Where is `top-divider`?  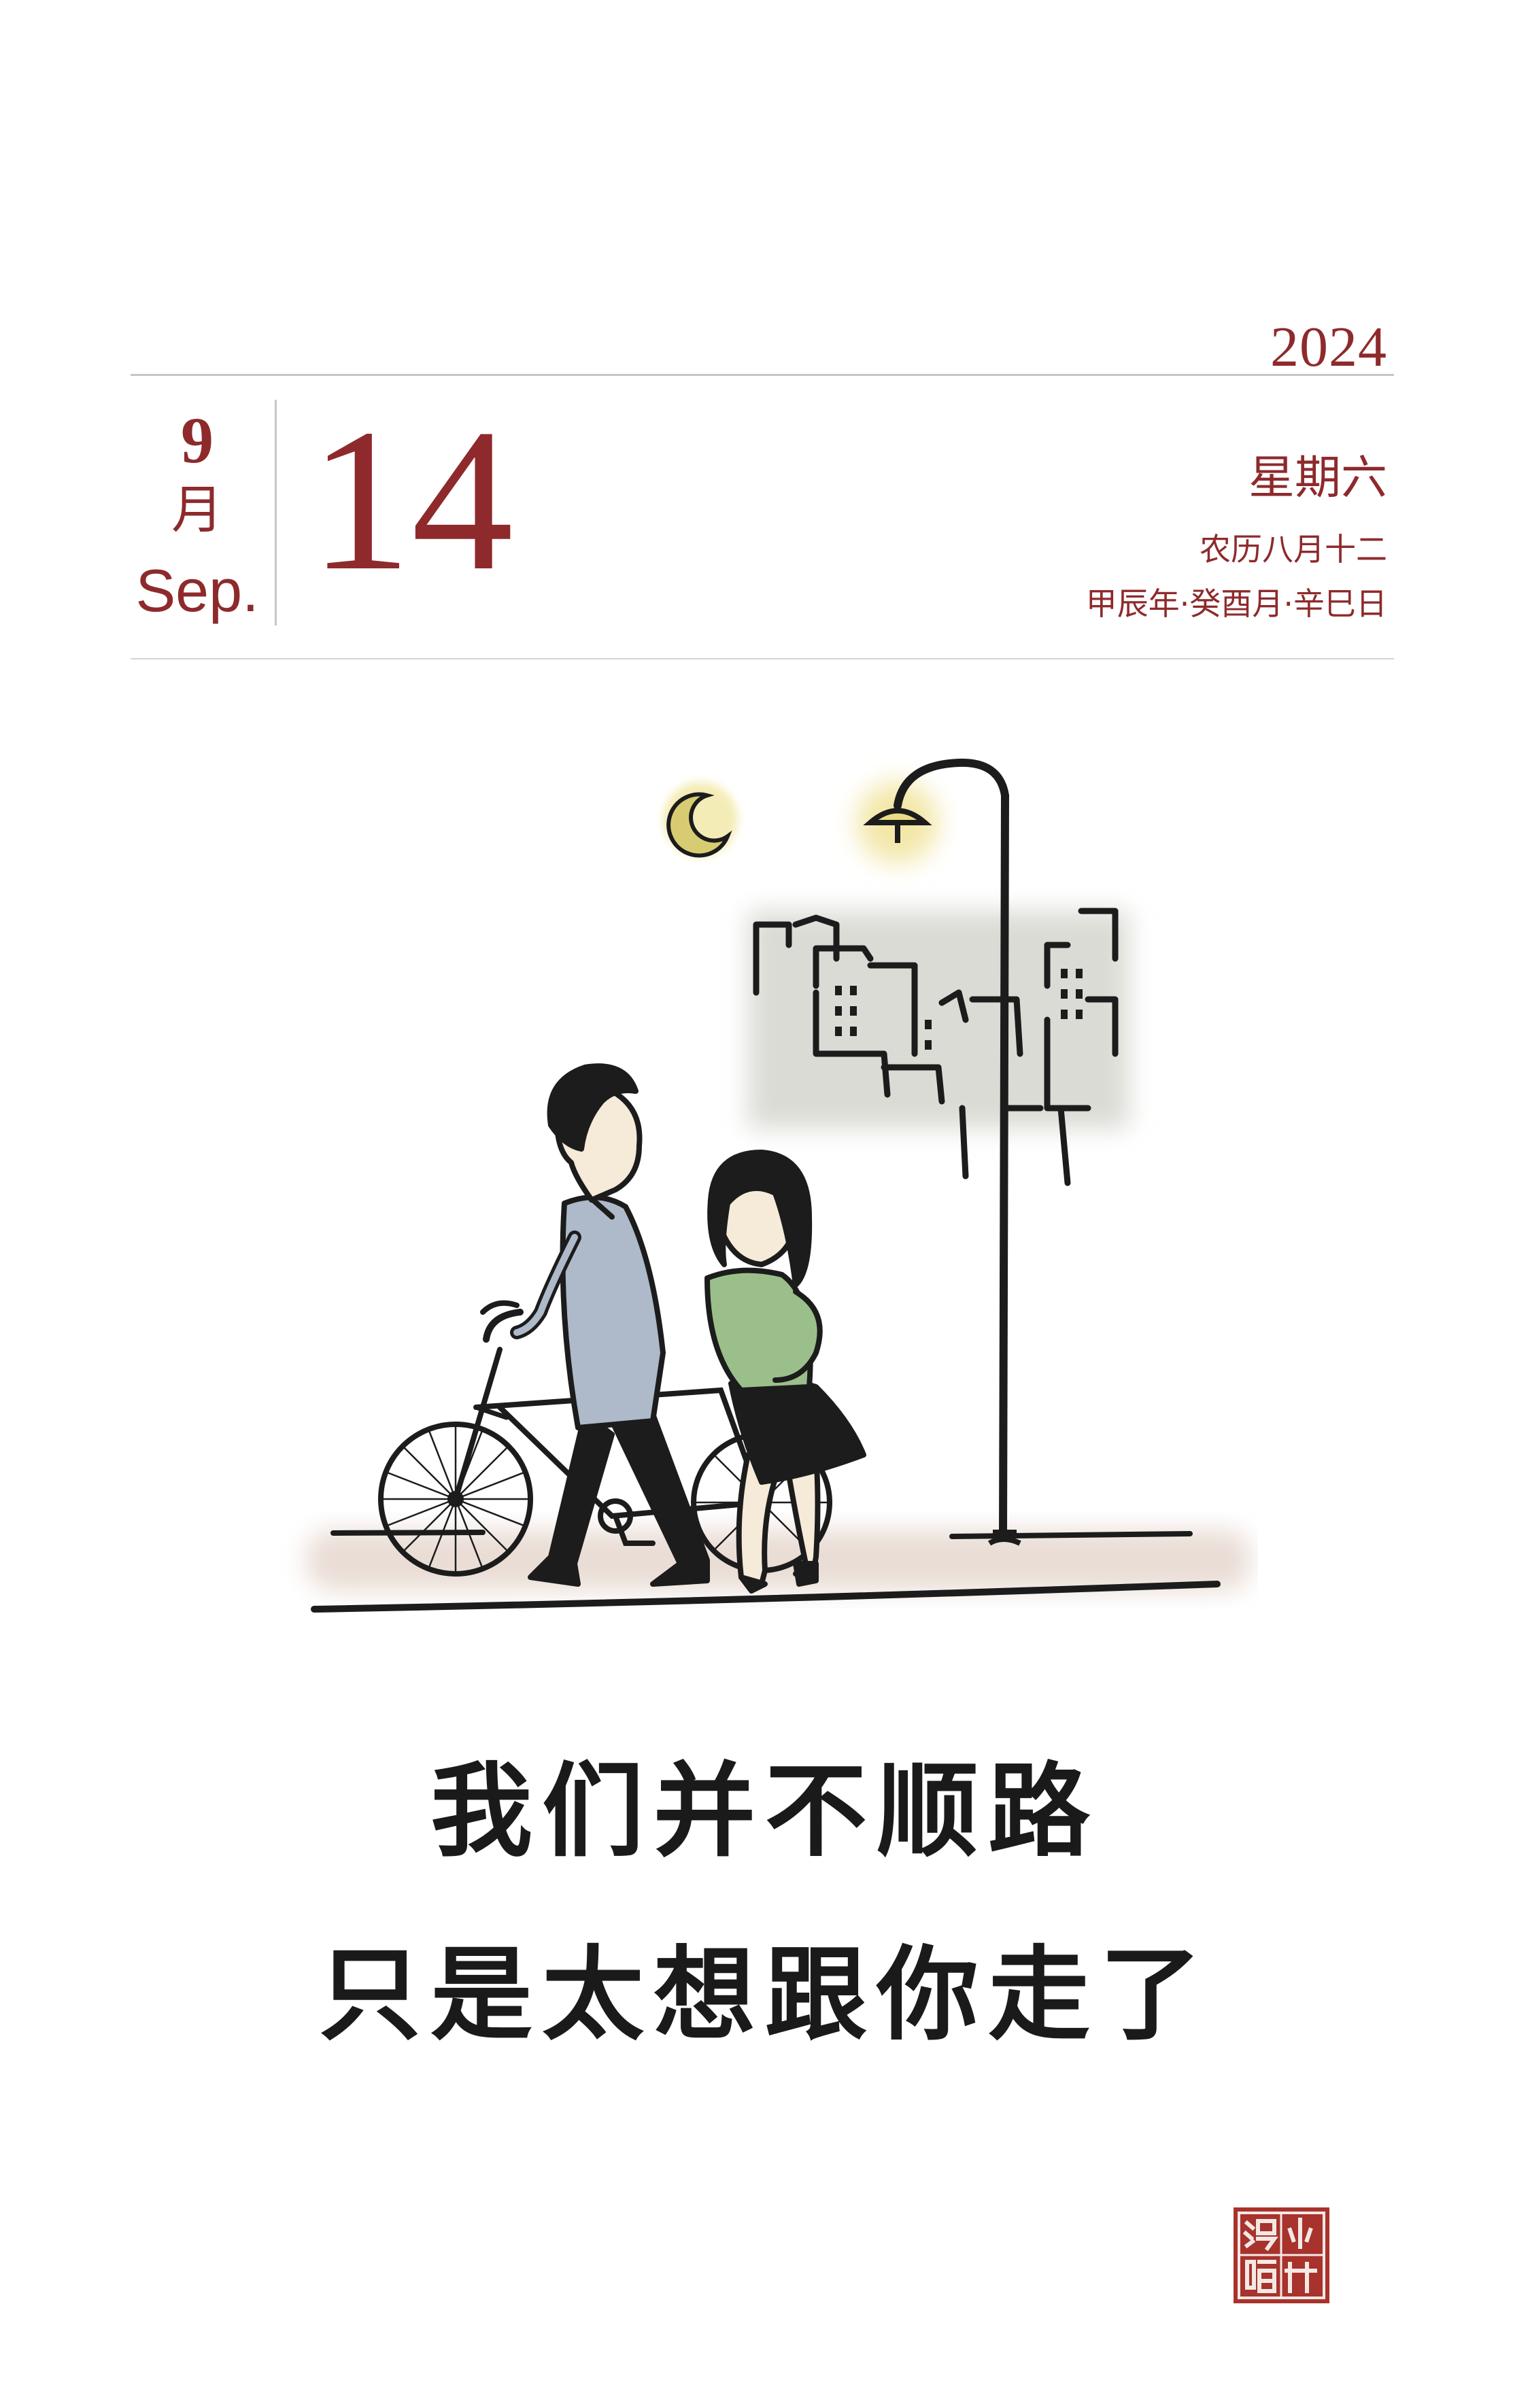 top-divider is located at coordinates (763, 375).